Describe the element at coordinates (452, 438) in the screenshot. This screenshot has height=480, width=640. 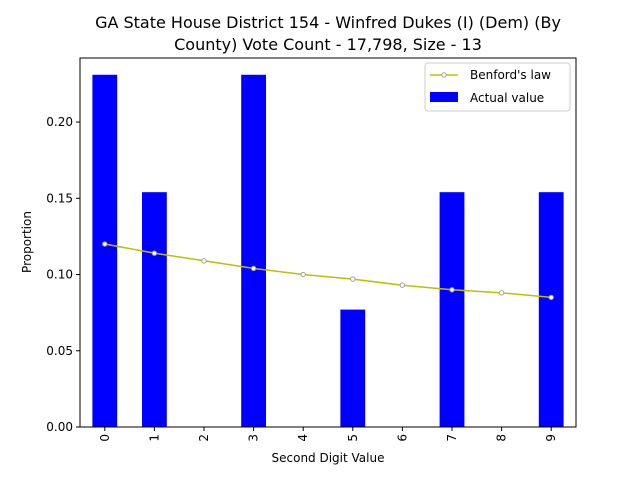
I see `x-tick-label: 7` at that location.